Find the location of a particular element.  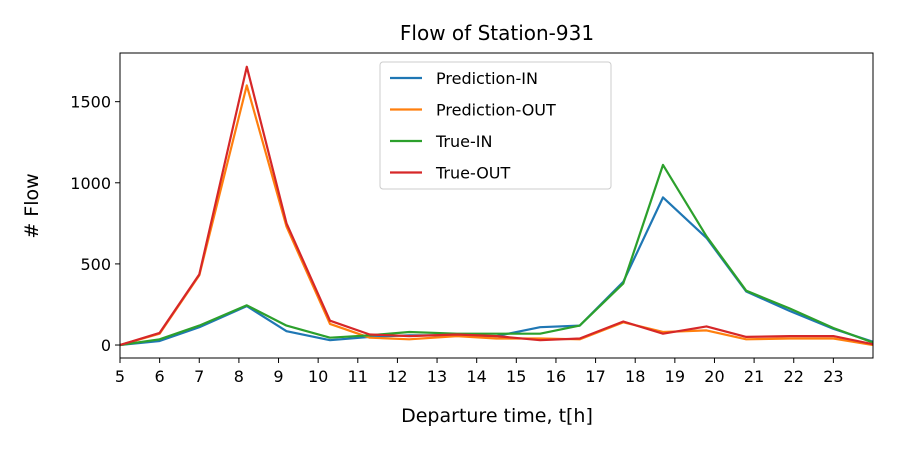

legend-item: True-IN is located at coordinates (441, 141).